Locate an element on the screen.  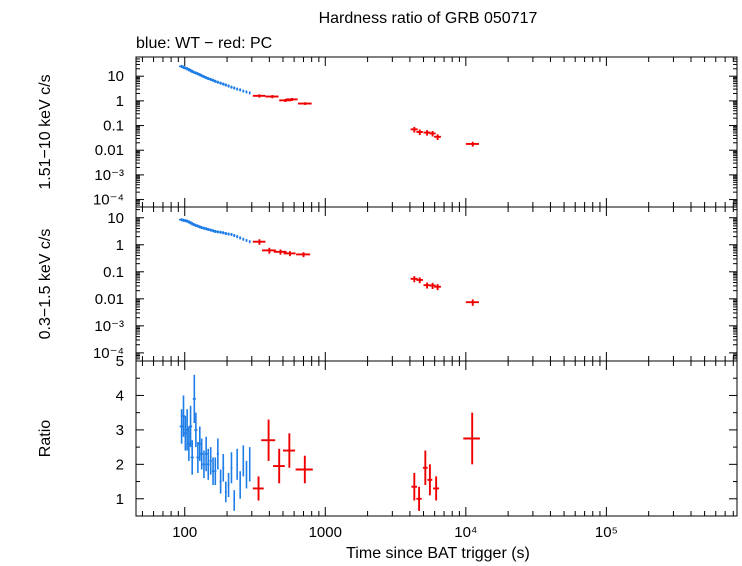
y-tick-label: 5 is located at coordinates (120, 361).